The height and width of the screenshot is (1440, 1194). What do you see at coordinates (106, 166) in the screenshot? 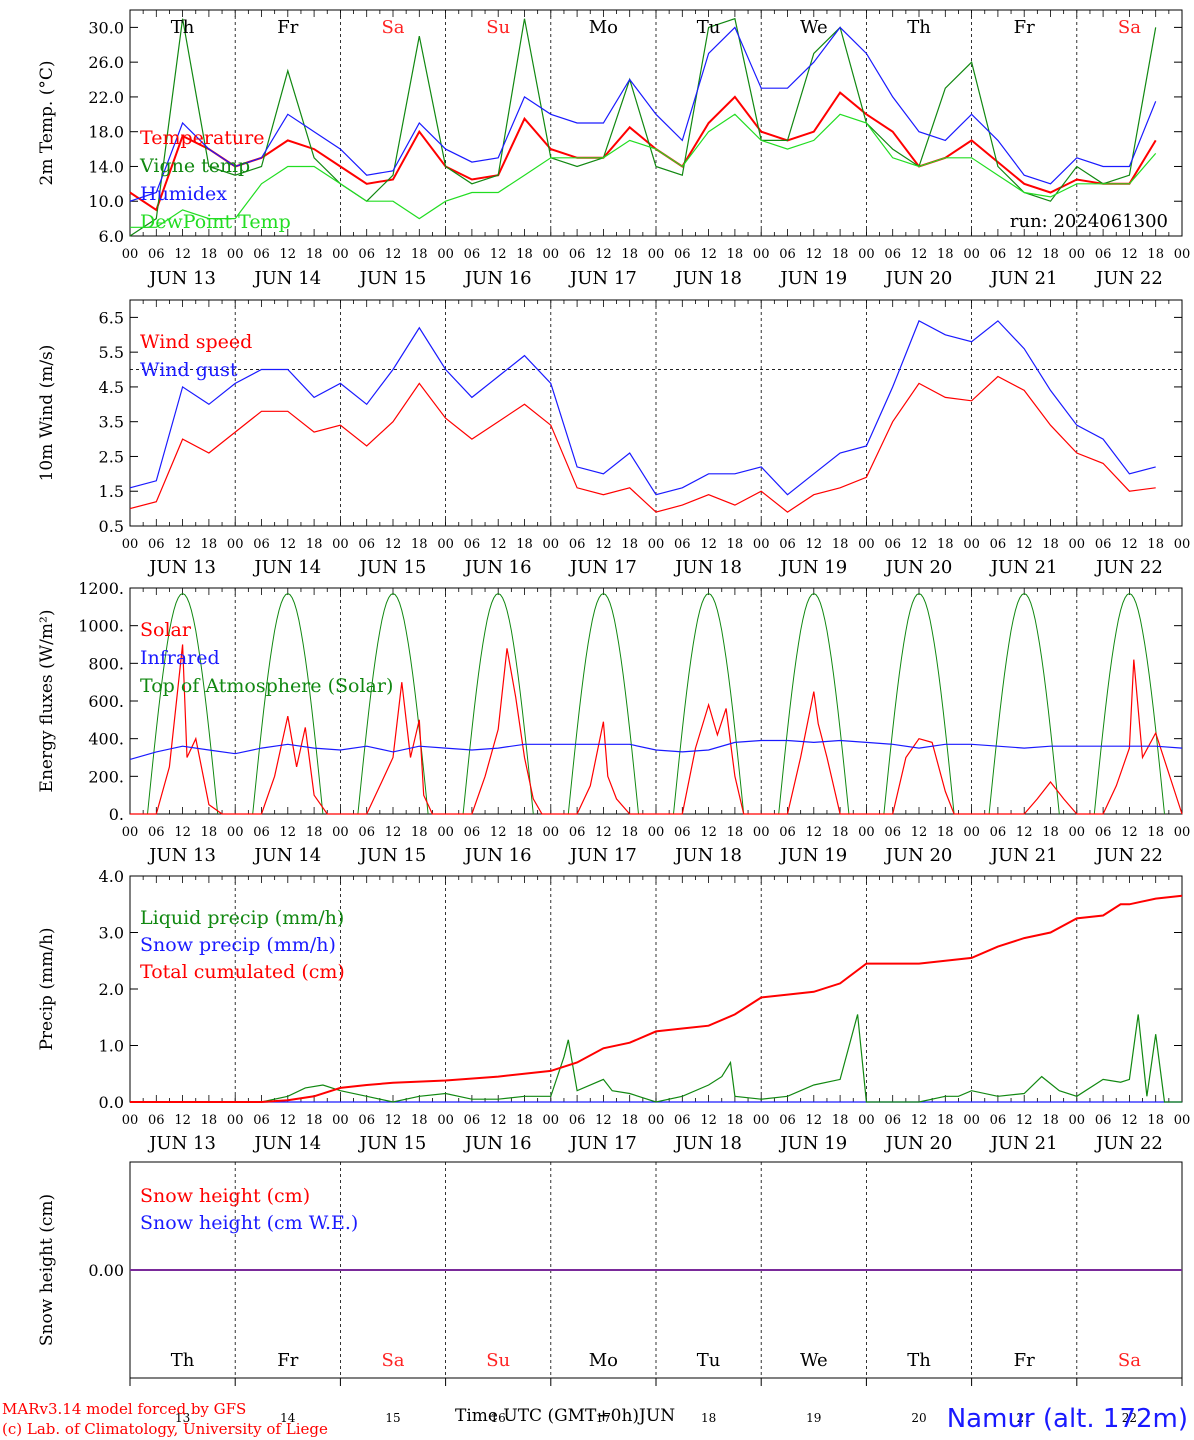
I see `y-tick-label: 14.0` at bounding box center [106, 166].